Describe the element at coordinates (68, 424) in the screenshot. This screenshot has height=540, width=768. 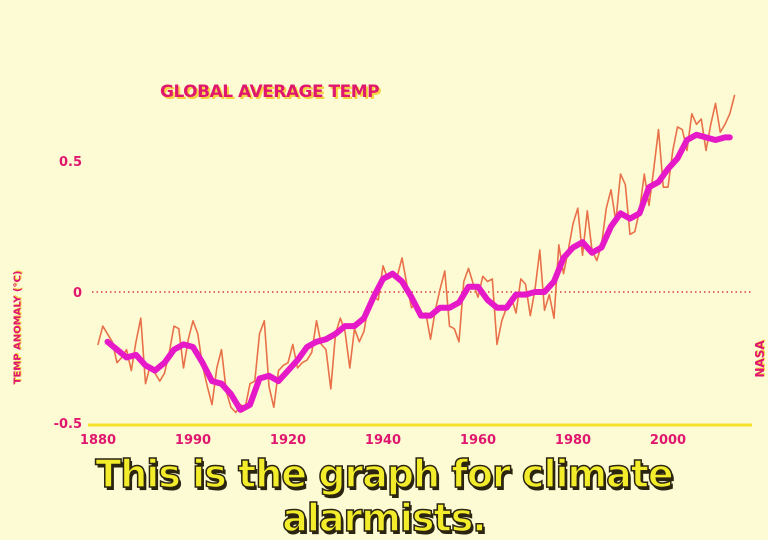
I see `y-tick-label: -0.5` at that location.